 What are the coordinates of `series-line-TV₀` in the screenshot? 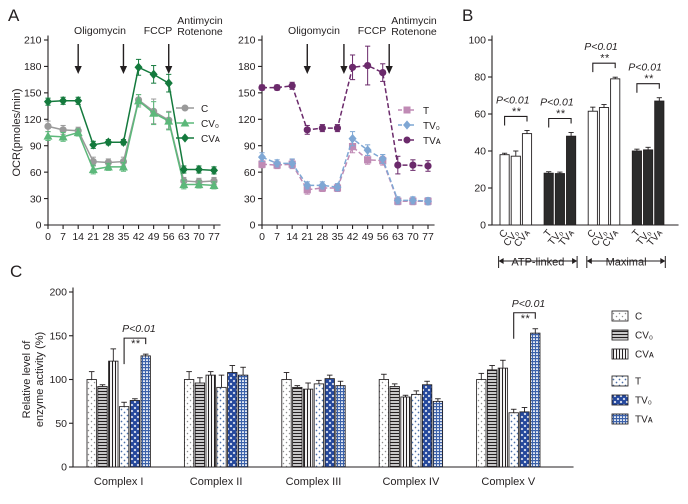 It's located at (345, 169).